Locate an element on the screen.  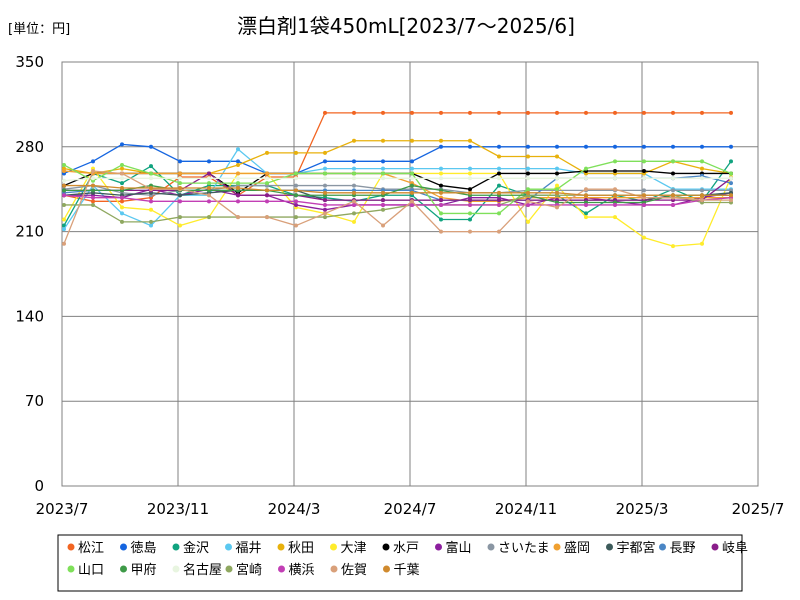
x-tick-label: 2023/11 is located at coordinates (178, 509).